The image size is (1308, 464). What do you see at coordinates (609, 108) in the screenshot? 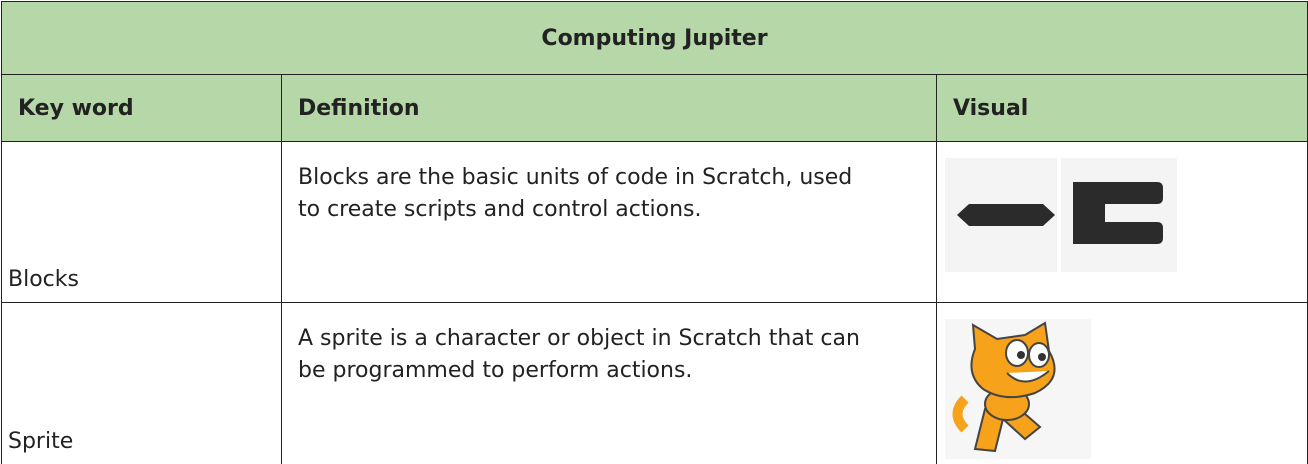
I see `header-cell: Definition` at bounding box center [609, 108].